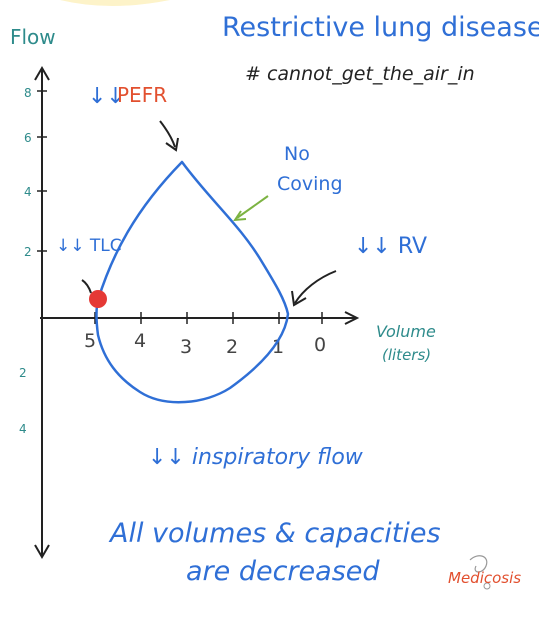 This screenshot has height=632, width=539. What do you see at coordinates (42, 551) in the screenshot?
I see `y-axis-arrow-down-icon` at bounding box center [42, 551].